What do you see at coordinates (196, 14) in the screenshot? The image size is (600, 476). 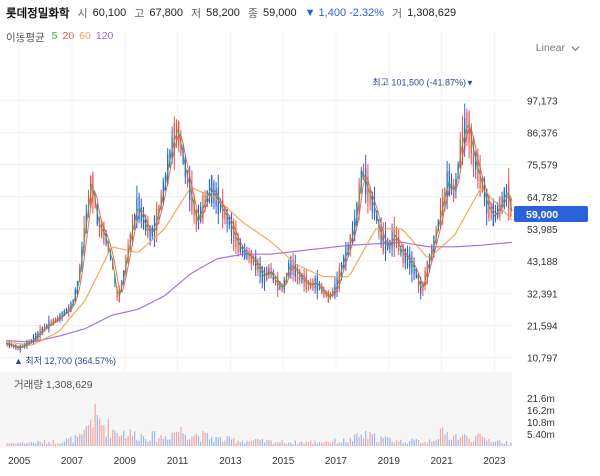 I see `low-label: 저` at bounding box center [196, 14].